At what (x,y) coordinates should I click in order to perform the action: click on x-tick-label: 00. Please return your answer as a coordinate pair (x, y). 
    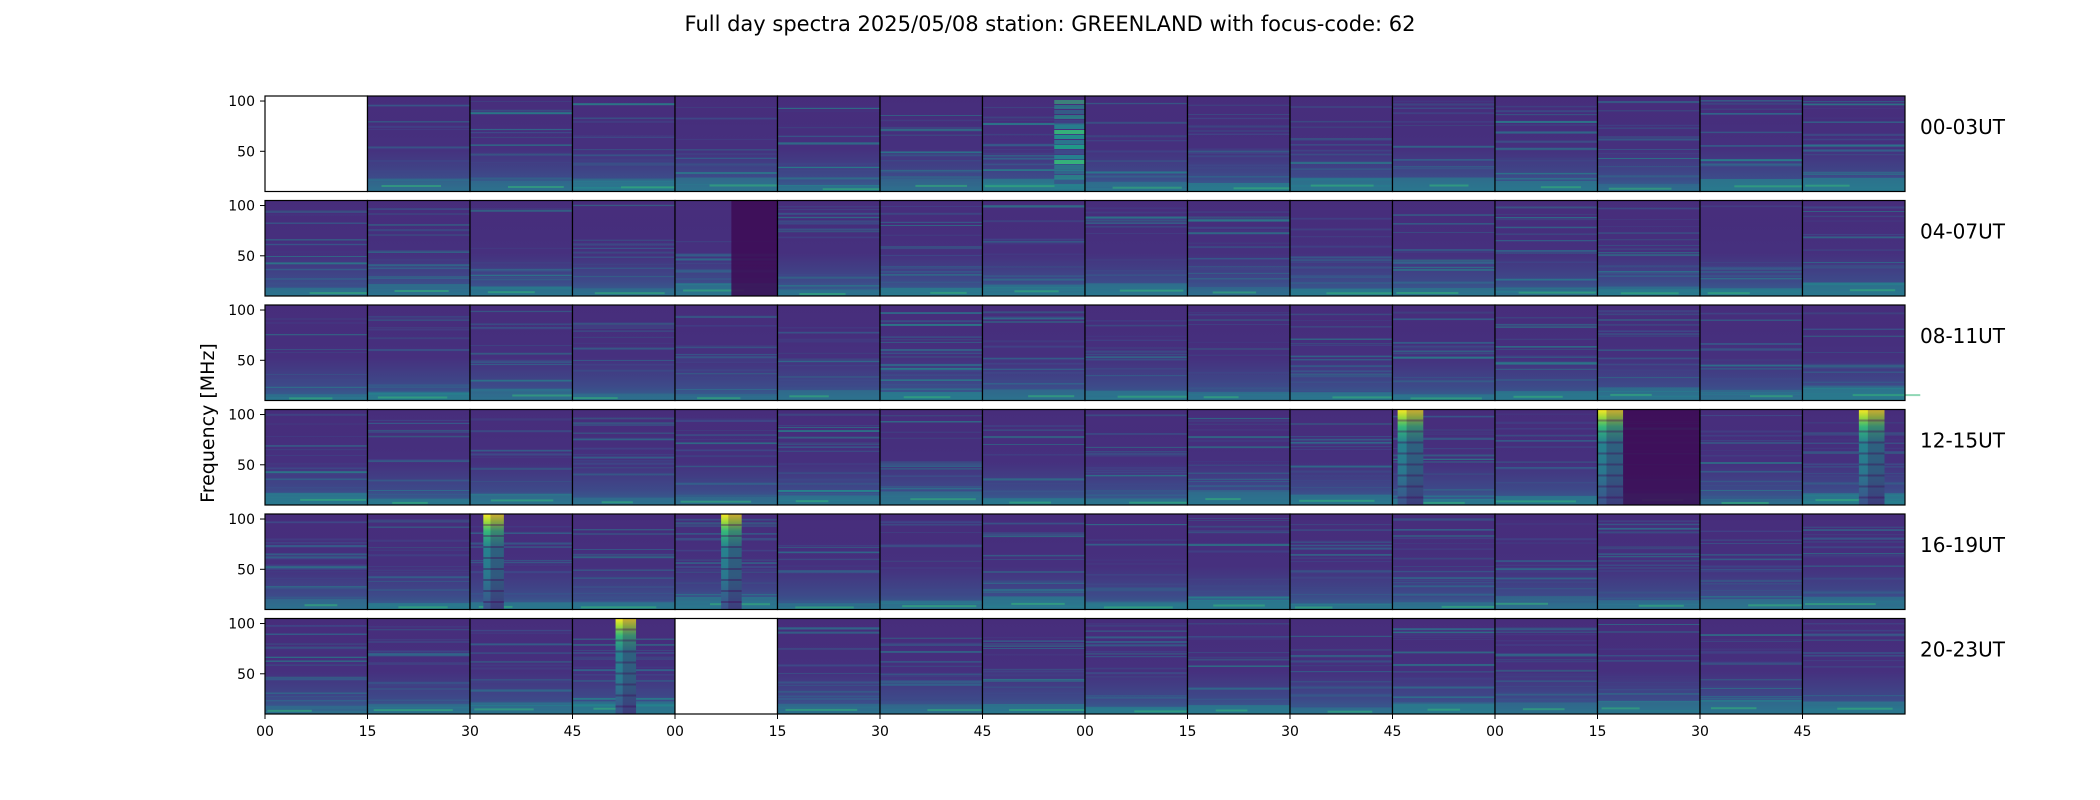
    Looking at the image, I should click on (265, 732).